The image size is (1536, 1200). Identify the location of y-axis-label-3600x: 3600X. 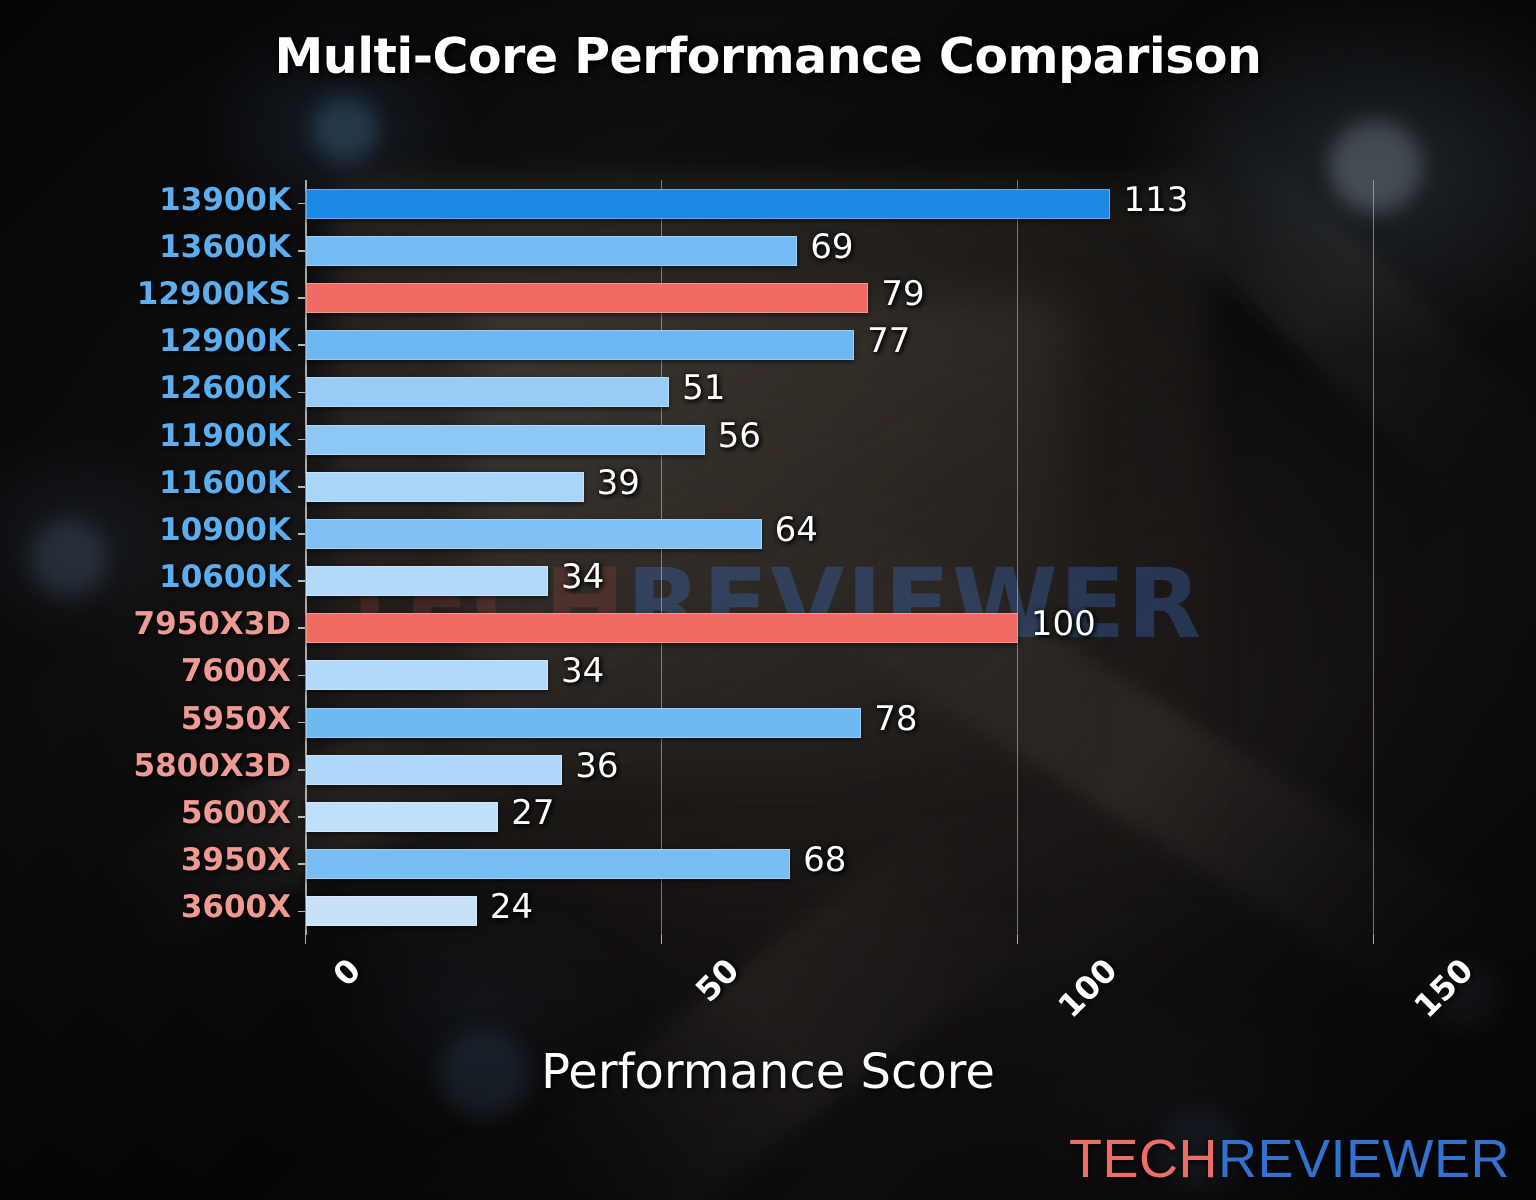
(235, 907).